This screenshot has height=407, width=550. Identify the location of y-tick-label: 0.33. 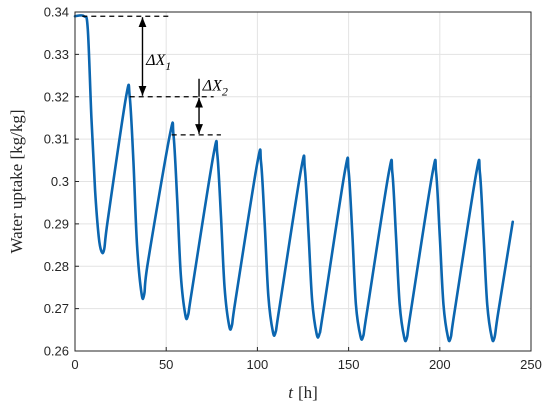
(56, 54).